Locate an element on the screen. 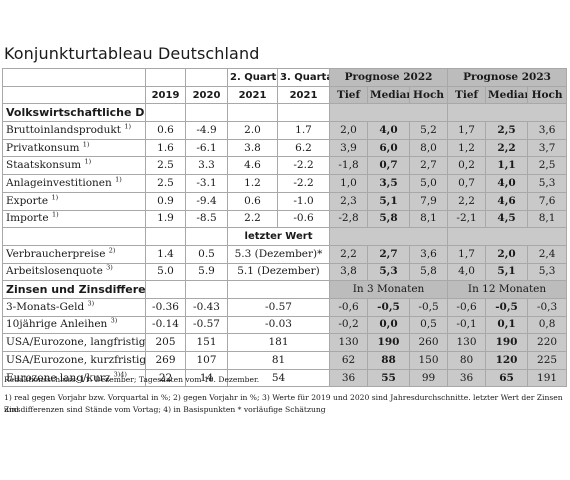 The width and height of the screenshot is (570, 480). value-cell: 2.2 is located at coordinates (252, 219).